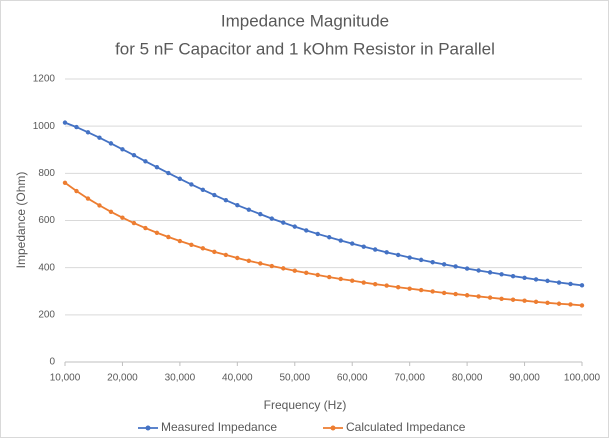 This screenshot has height=438, width=609. What do you see at coordinates (305, 20) in the screenshot?
I see `chart-title: Impedance Magnitude` at bounding box center [305, 20].